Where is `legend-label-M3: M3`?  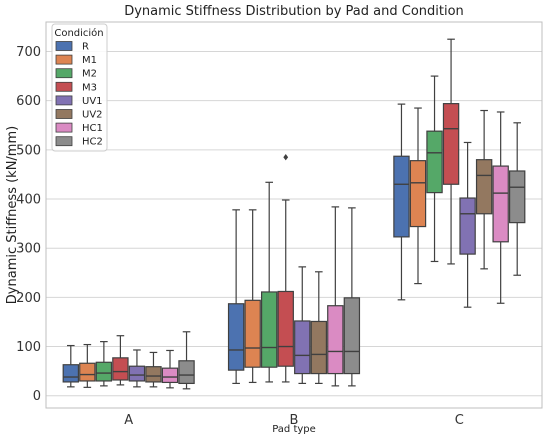 legend-label-M3: M3 is located at coordinates (89, 87).